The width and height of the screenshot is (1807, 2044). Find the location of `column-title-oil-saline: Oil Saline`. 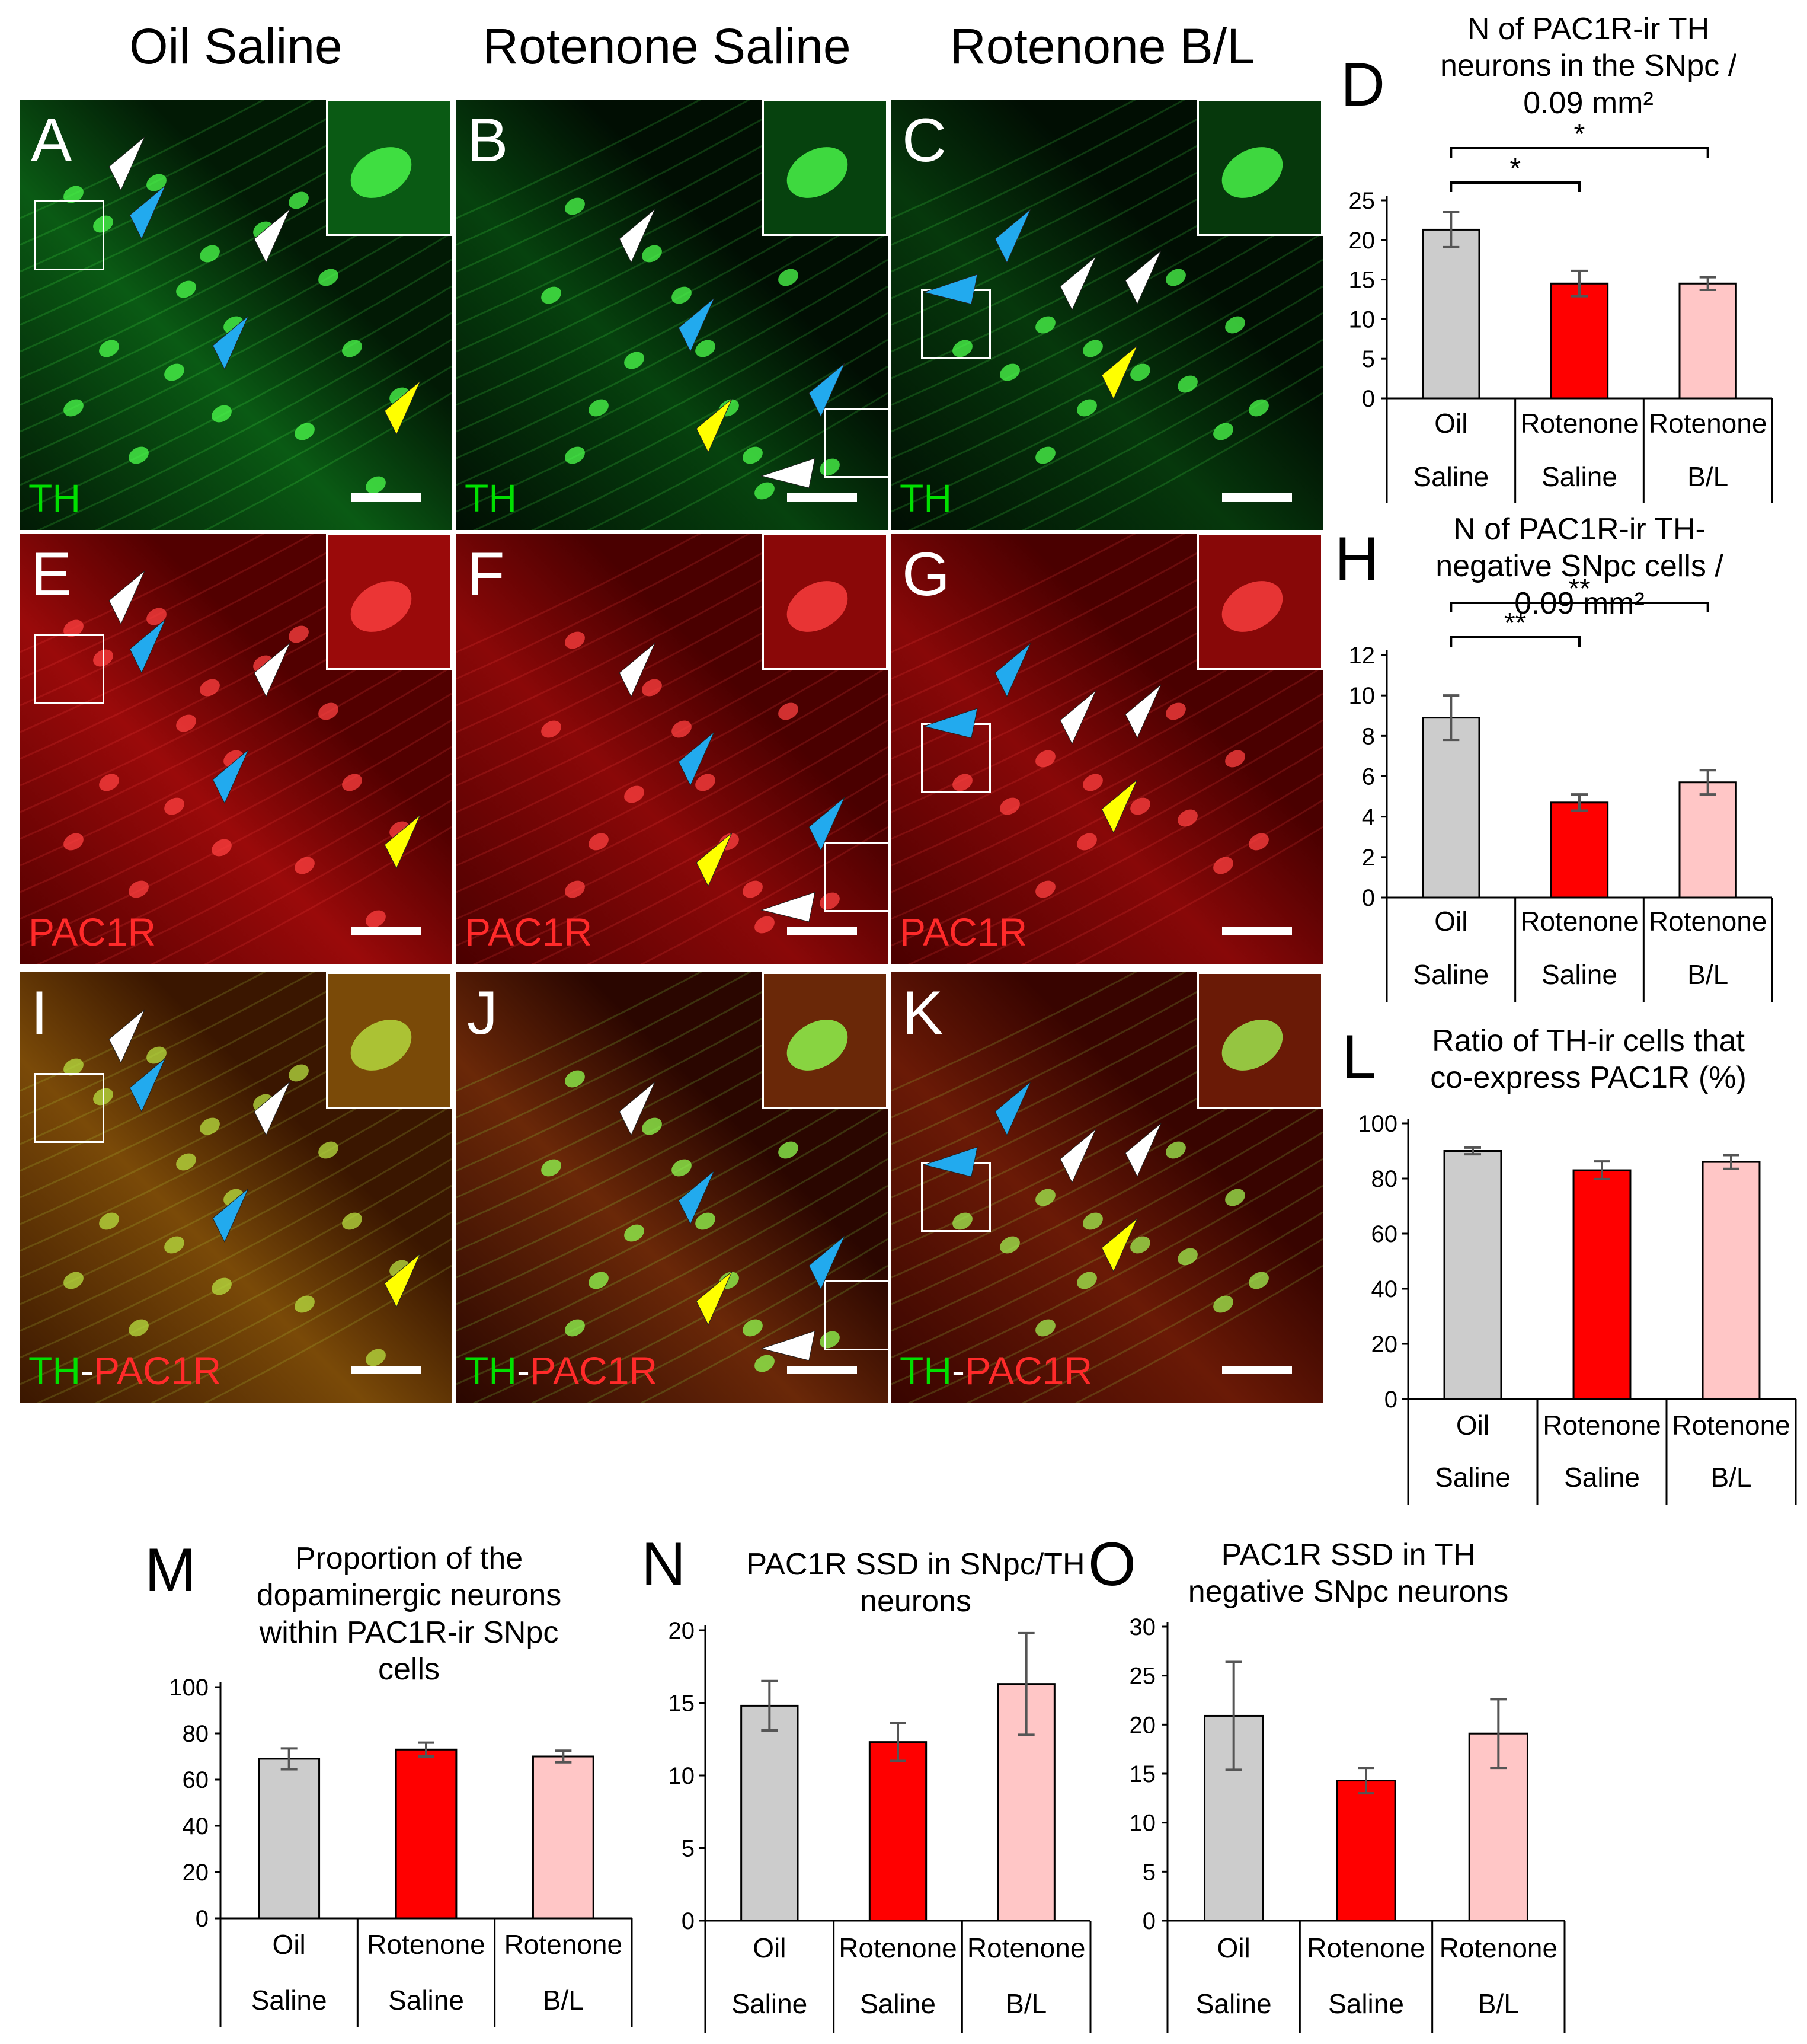

column-title-oil-saline: Oil Saline is located at coordinates (236, 46).